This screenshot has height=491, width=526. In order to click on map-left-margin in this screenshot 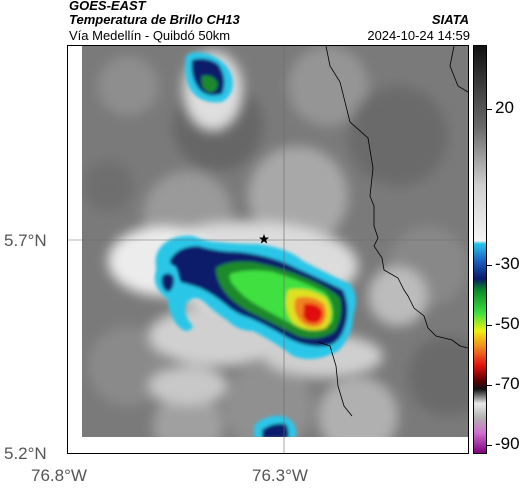, I will do `click(75, 249)`.